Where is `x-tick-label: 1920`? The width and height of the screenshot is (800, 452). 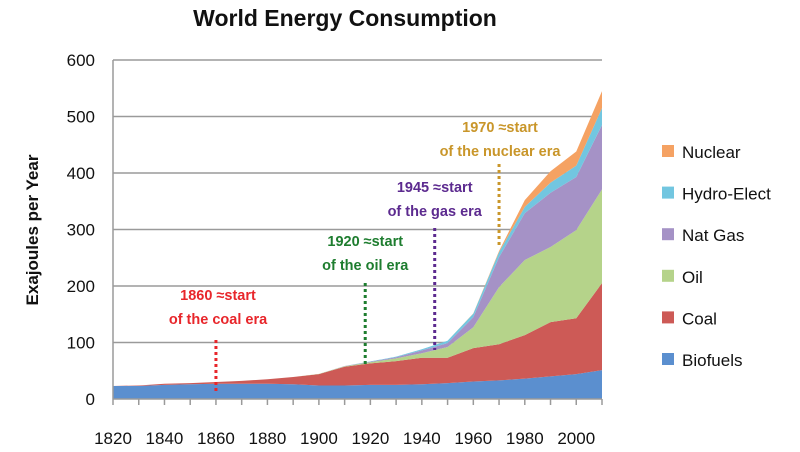 x-tick-label: 1920 is located at coordinates (370, 438).